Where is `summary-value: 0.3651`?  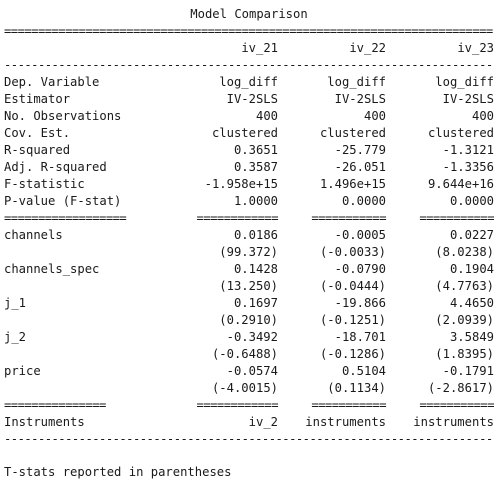 summary-value: 0.3651 is located at coordinates (255, 150).